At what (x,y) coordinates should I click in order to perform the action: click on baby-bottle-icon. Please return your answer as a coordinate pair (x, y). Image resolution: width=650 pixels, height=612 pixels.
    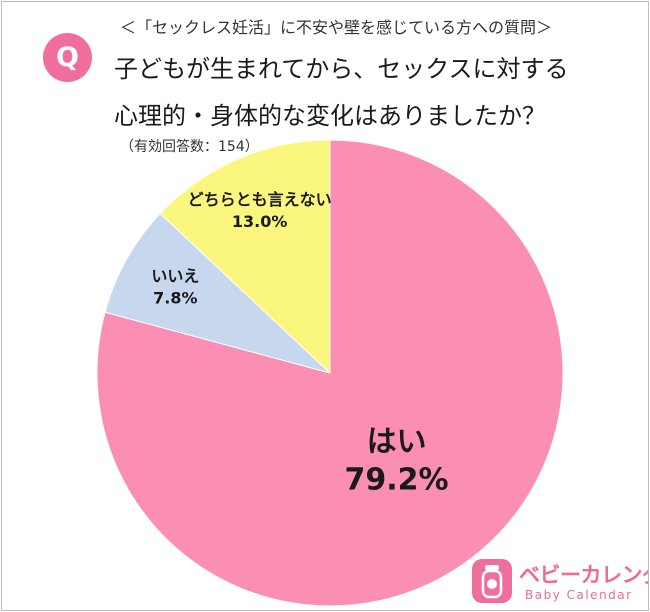
    Looking at the image, I should click on (492, 581).